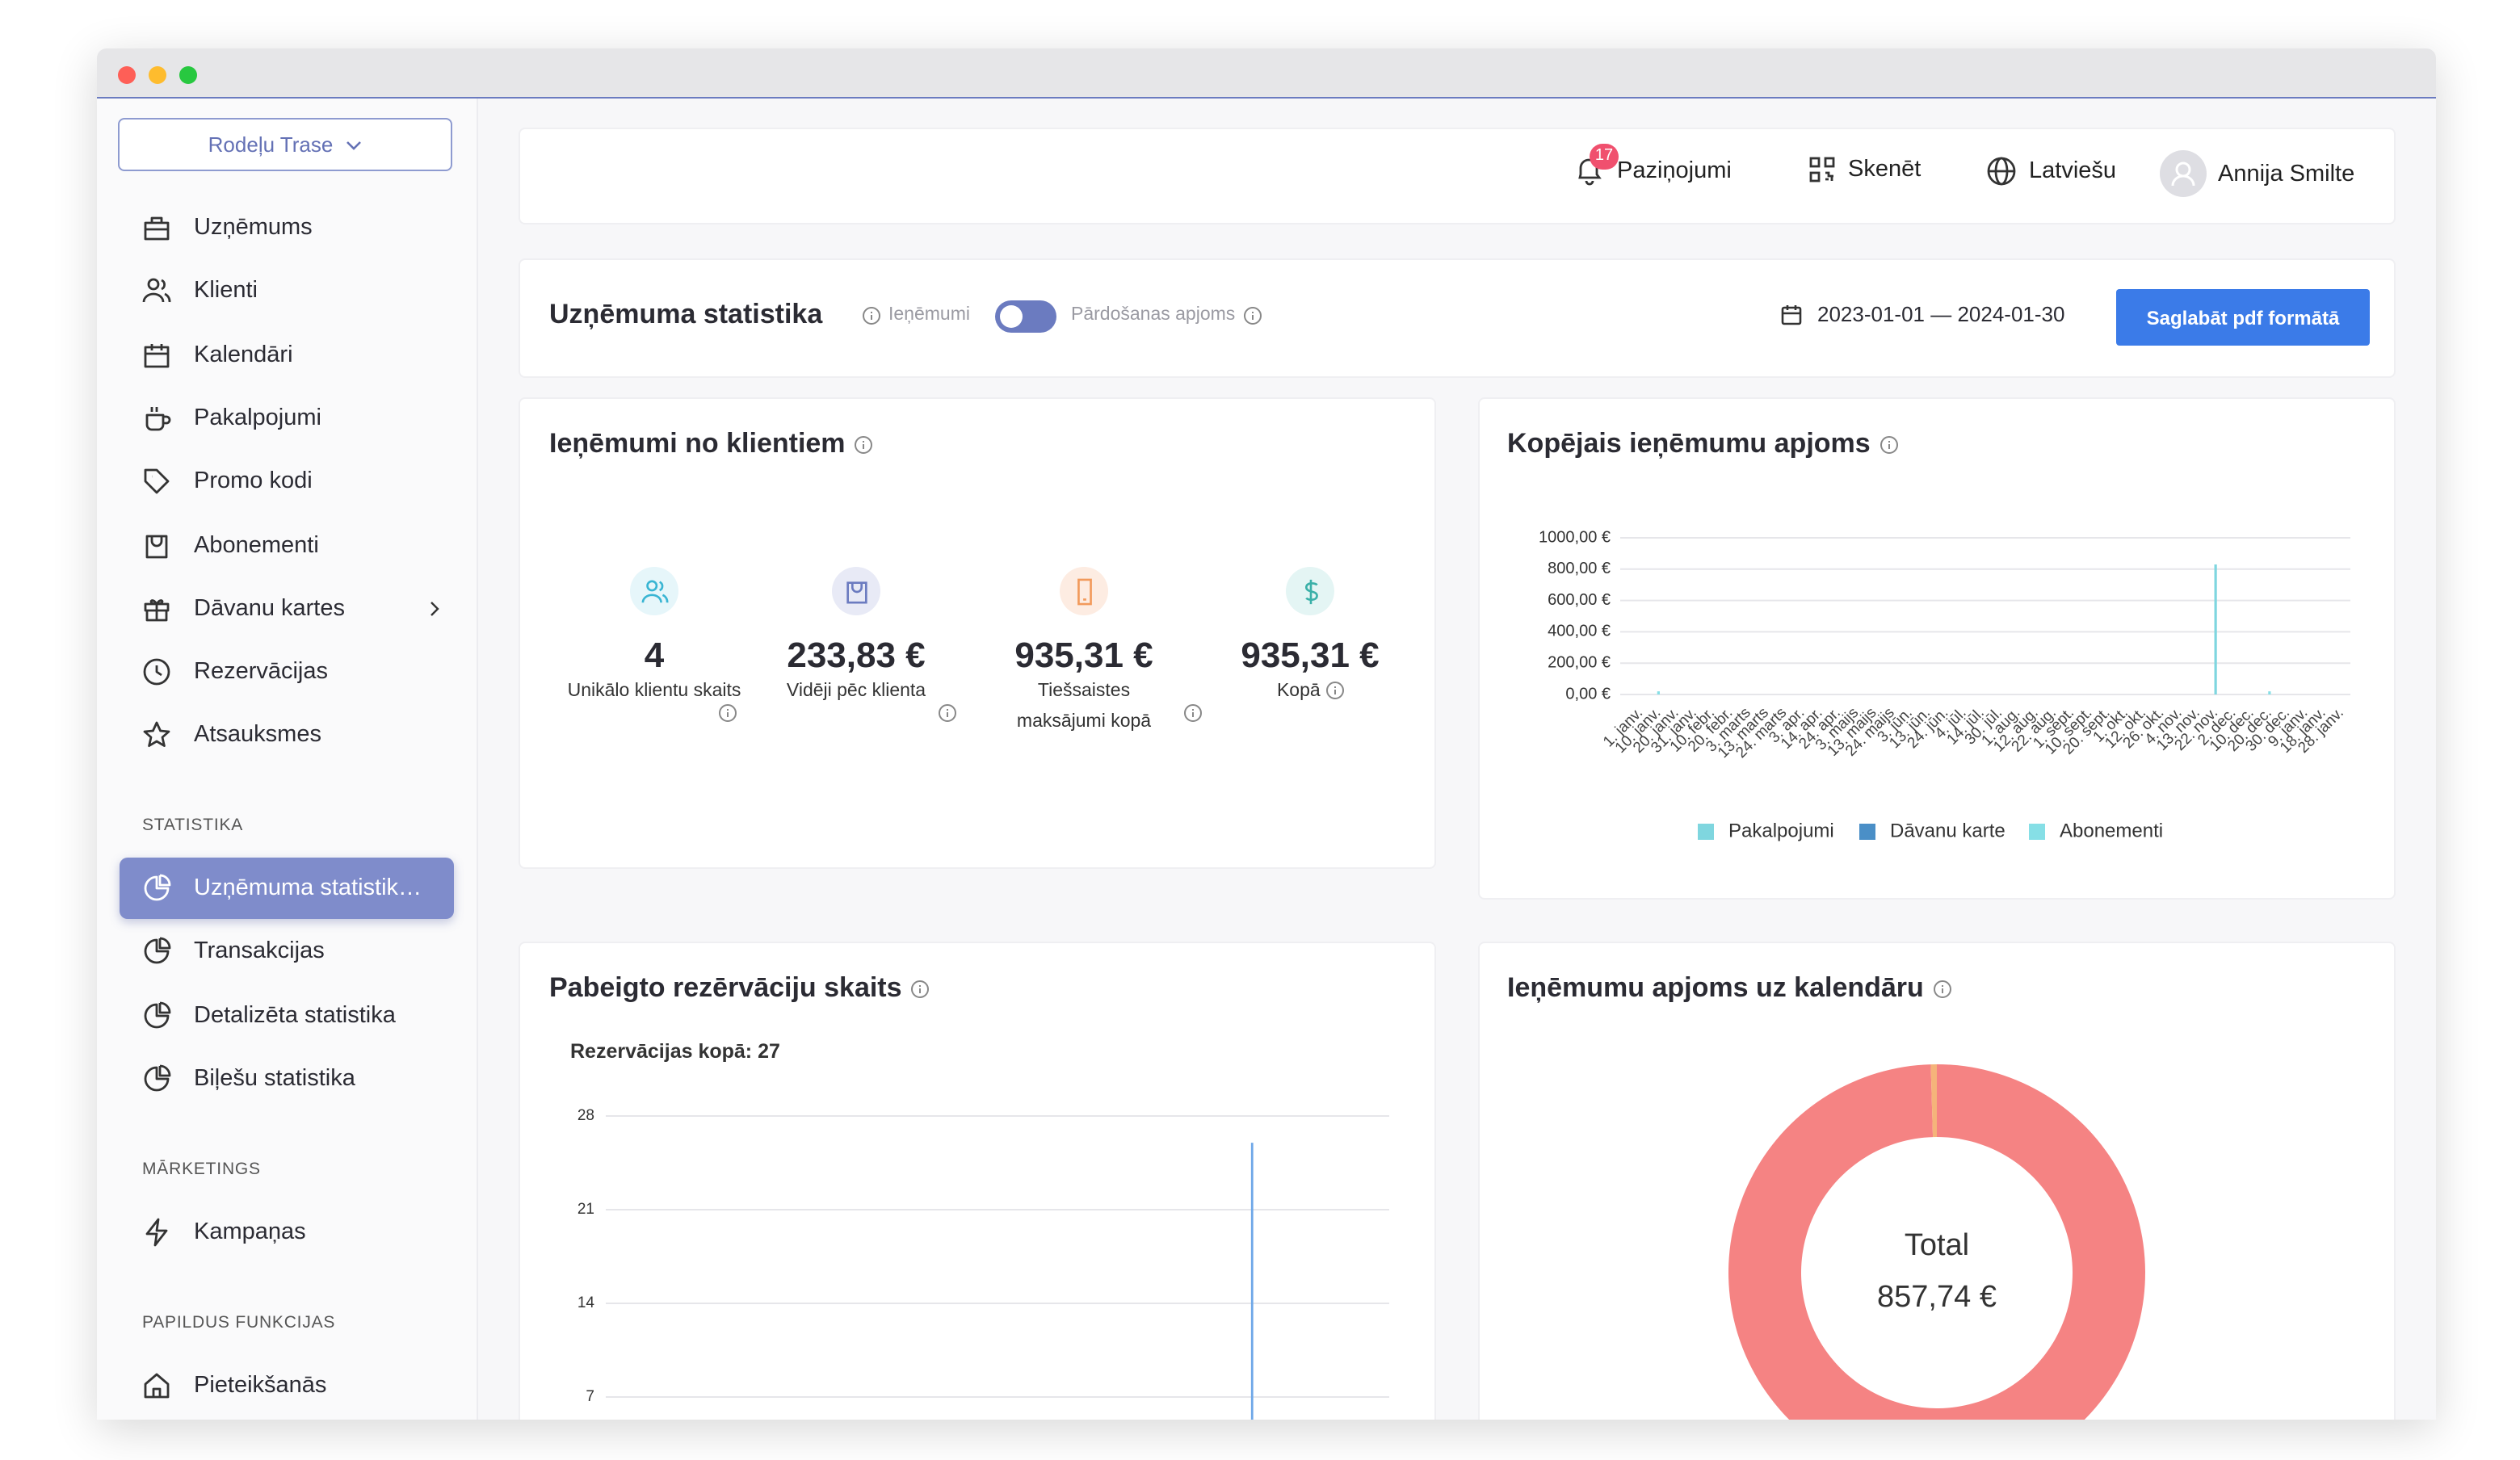 Image resolution: width=2520 pixels, height=1460 pixels. What do you see at coordinates (271, 144) in the screenshot?
I see `company-name: Rodeļu Trase` at bounding box center [271, 144].